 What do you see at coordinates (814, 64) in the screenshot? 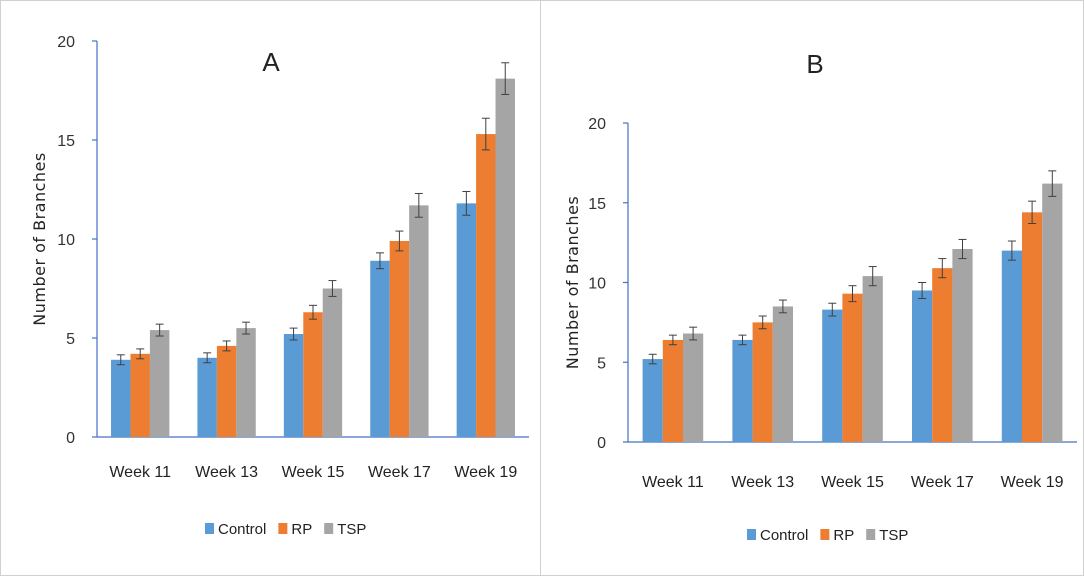
I see `chart-title: B` at bounding box center [814, 64].